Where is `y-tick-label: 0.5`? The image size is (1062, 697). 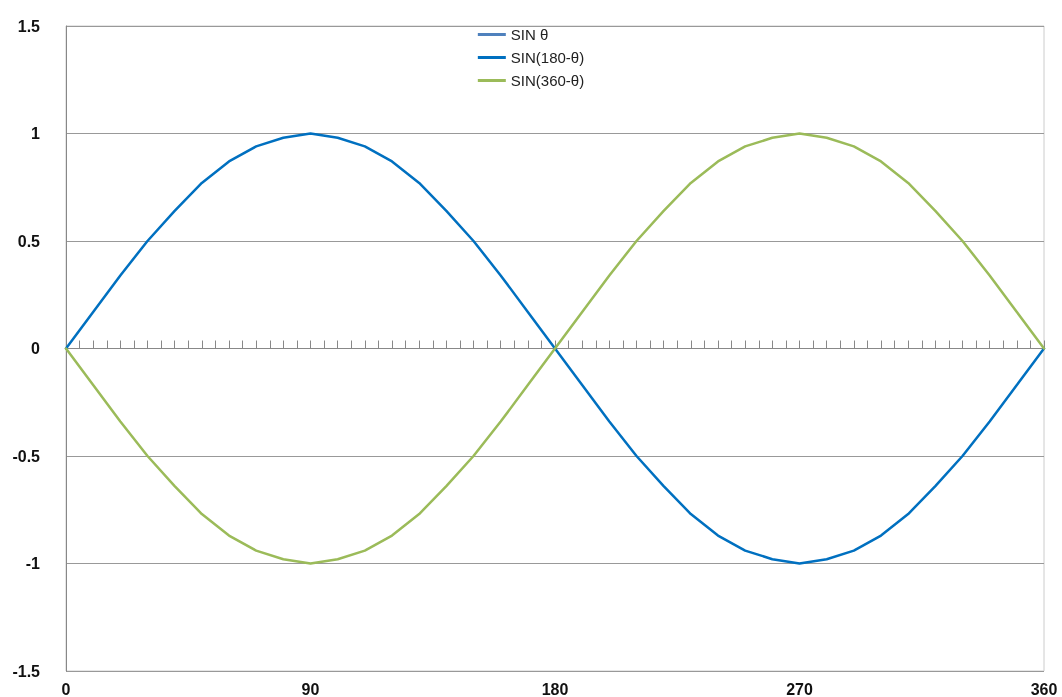 y-tick-label: 0.5 is located at coordinates (29, 241).